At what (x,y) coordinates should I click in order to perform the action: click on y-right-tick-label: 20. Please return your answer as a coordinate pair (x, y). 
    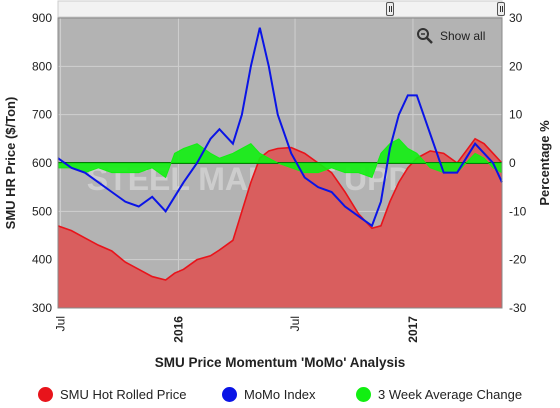
    Looking at the image, I should click on (516, 66).